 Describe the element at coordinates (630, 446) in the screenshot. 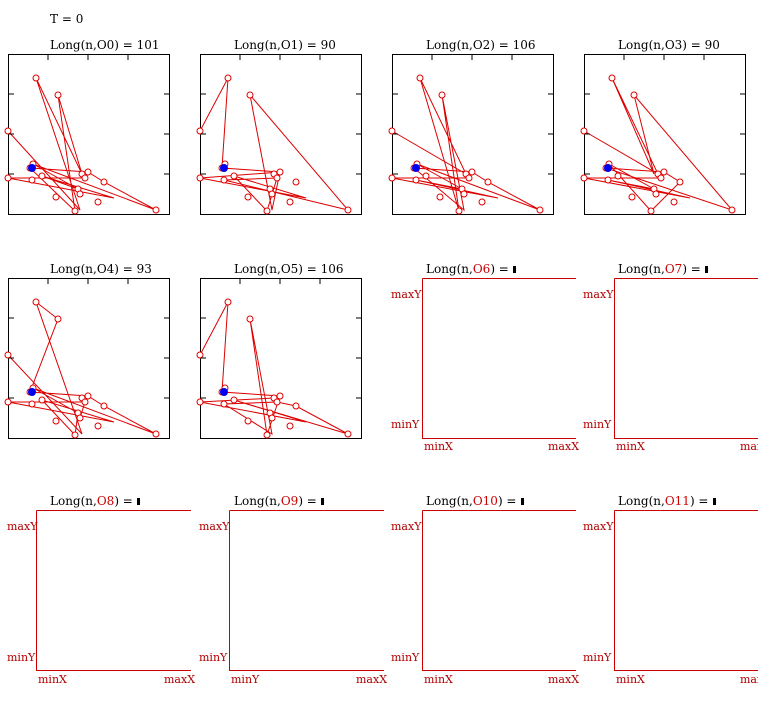

I see `o7-x-min-label: minX` at that location.